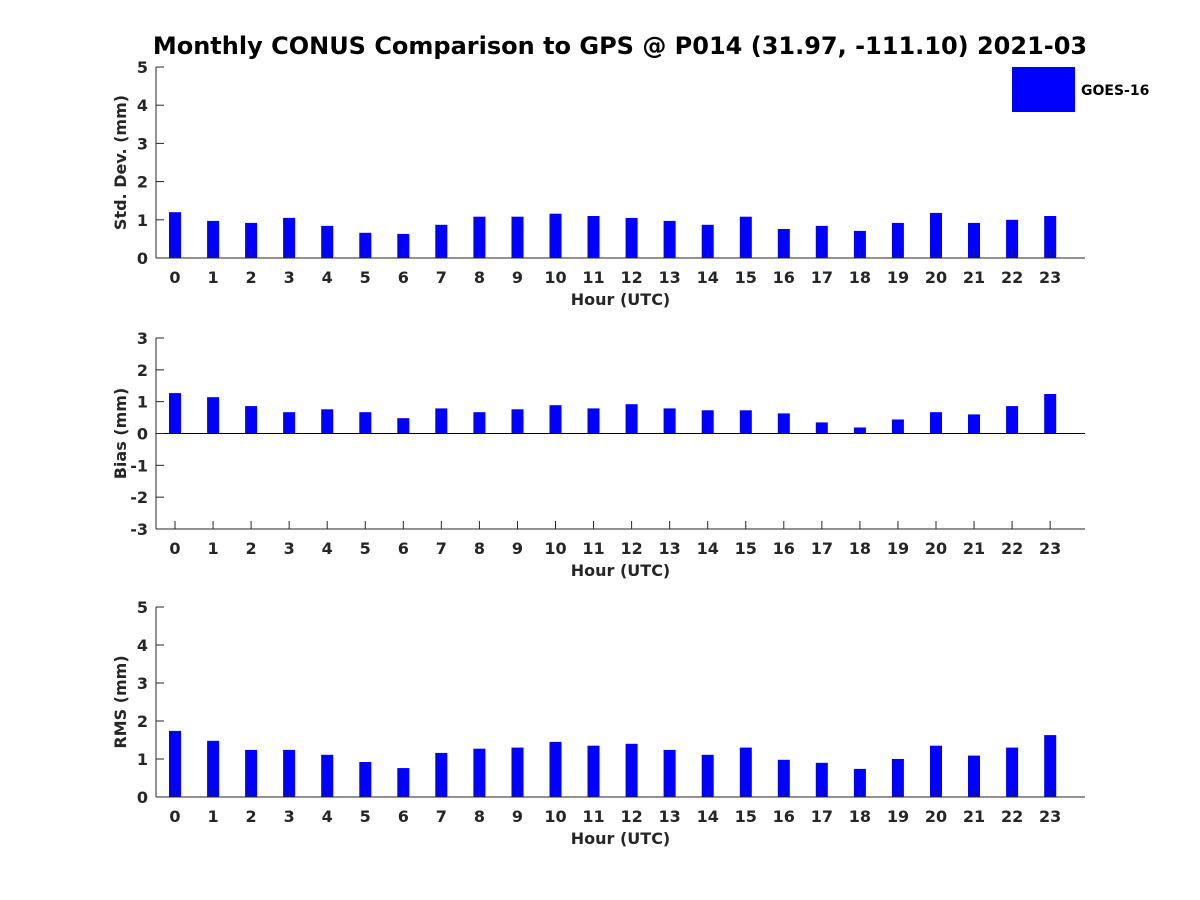 Image resolution: width=1200 pixels, height=900 pixels. What do you see at coordinates (708, 548) in the screenshot?
I see `bias-xtick-label: 14` at bounding box center [708, 548].